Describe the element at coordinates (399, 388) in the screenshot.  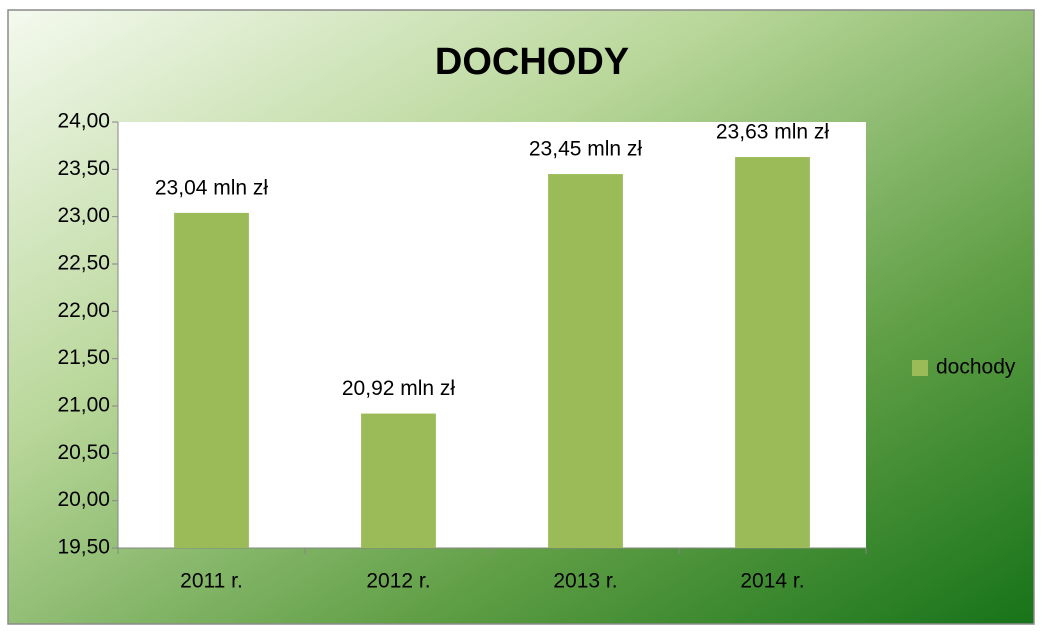
I see `data-label: 20,92 mln zł` at that location.